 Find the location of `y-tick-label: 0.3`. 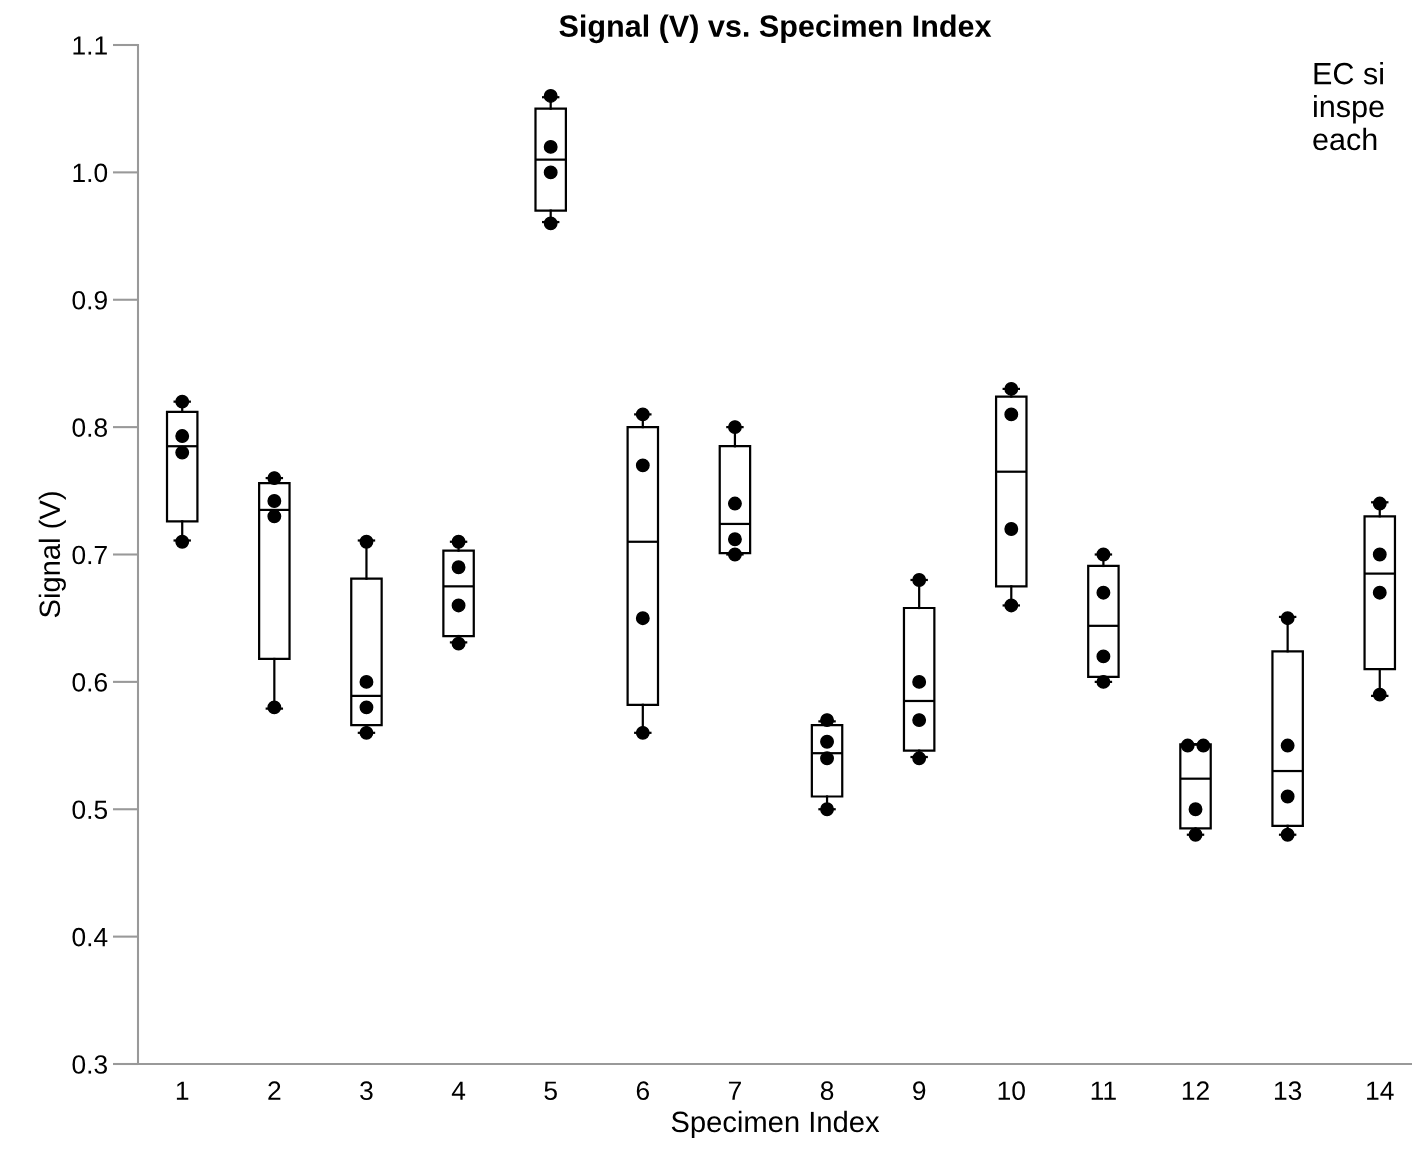

y-tick-label: 0.3 is located at coordinates (89, 1064).